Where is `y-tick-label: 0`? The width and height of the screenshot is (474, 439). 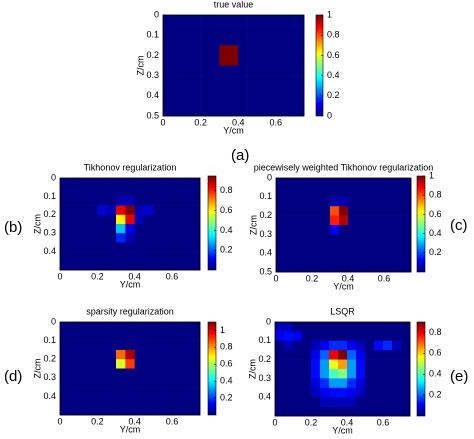
y-tick-label: 0 is located at coordinates (53, 321).